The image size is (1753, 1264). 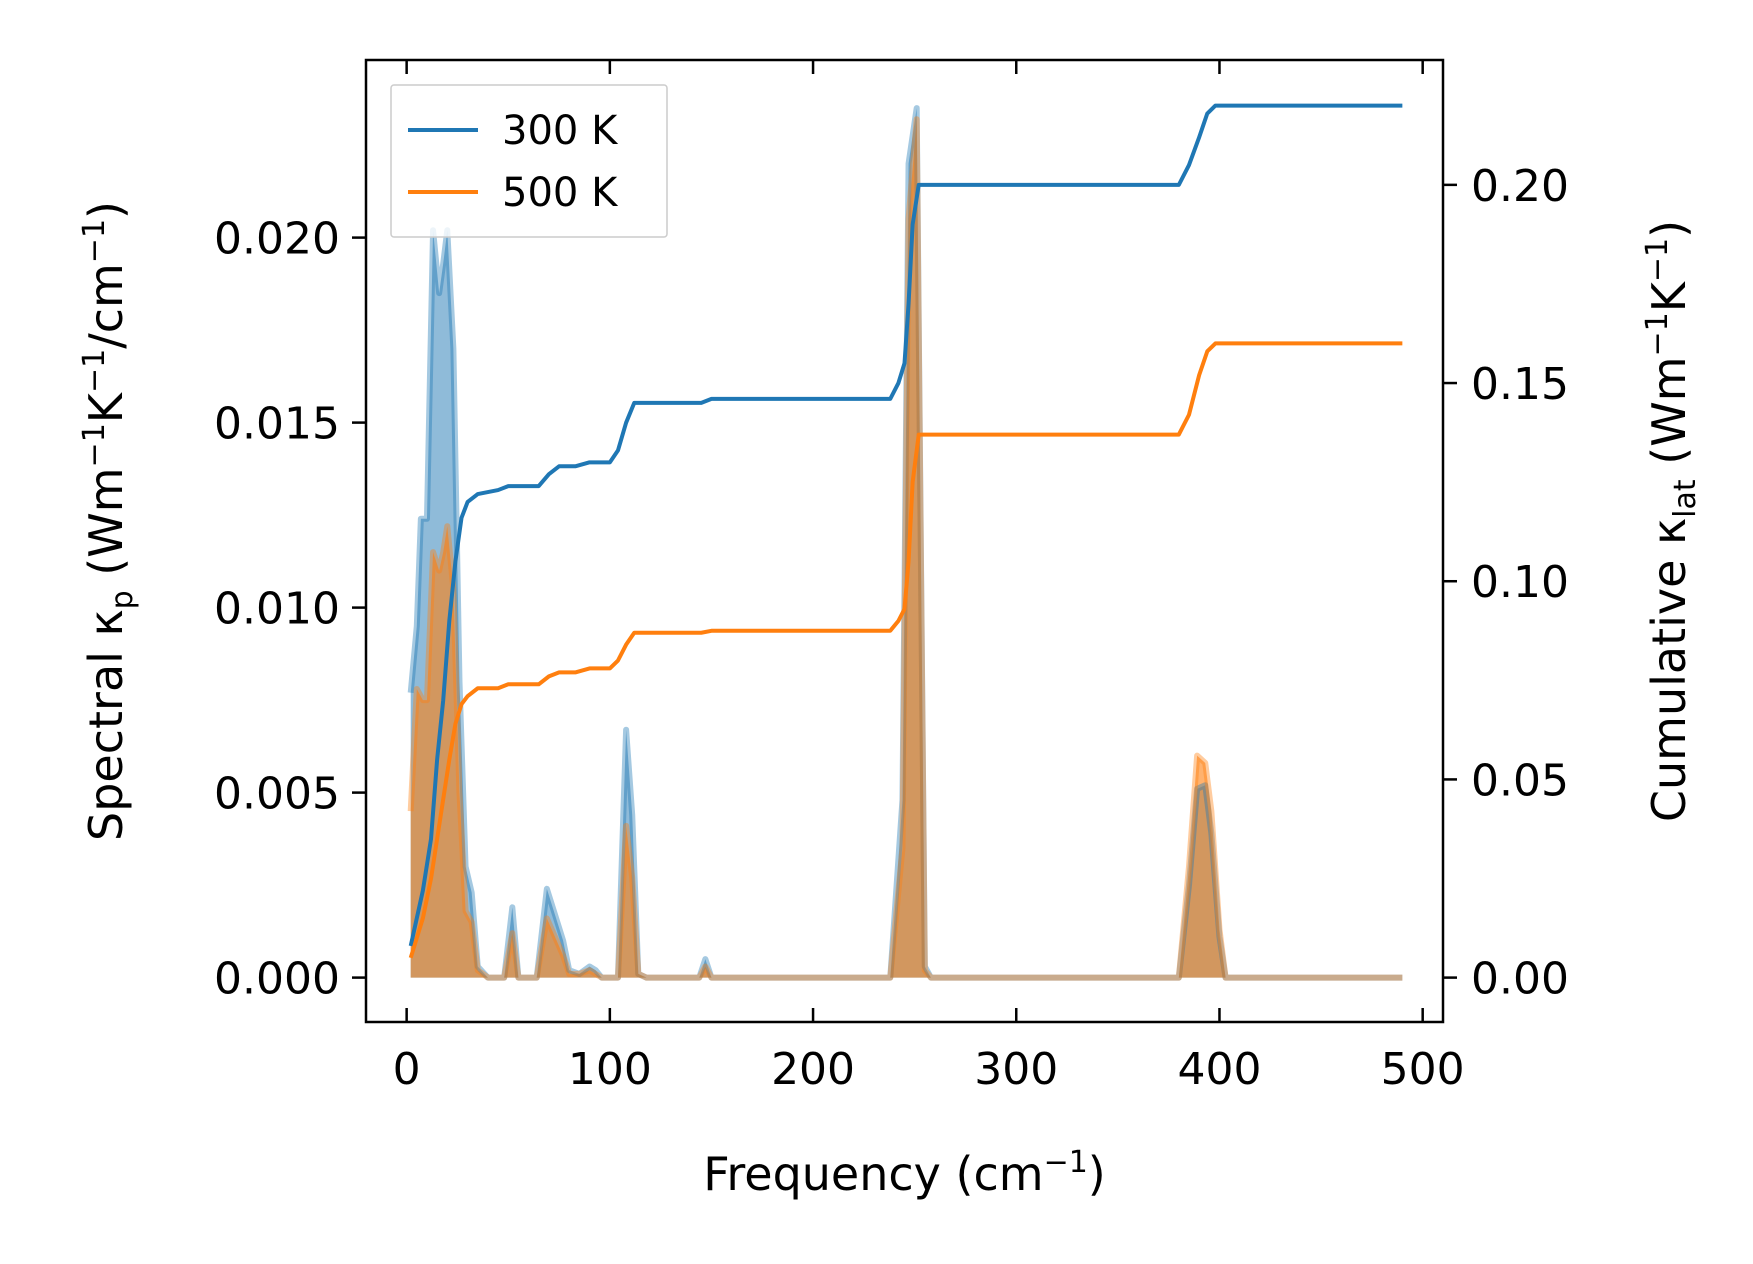 I want to click on yr-tail: ), so click(x=1669, y=229).